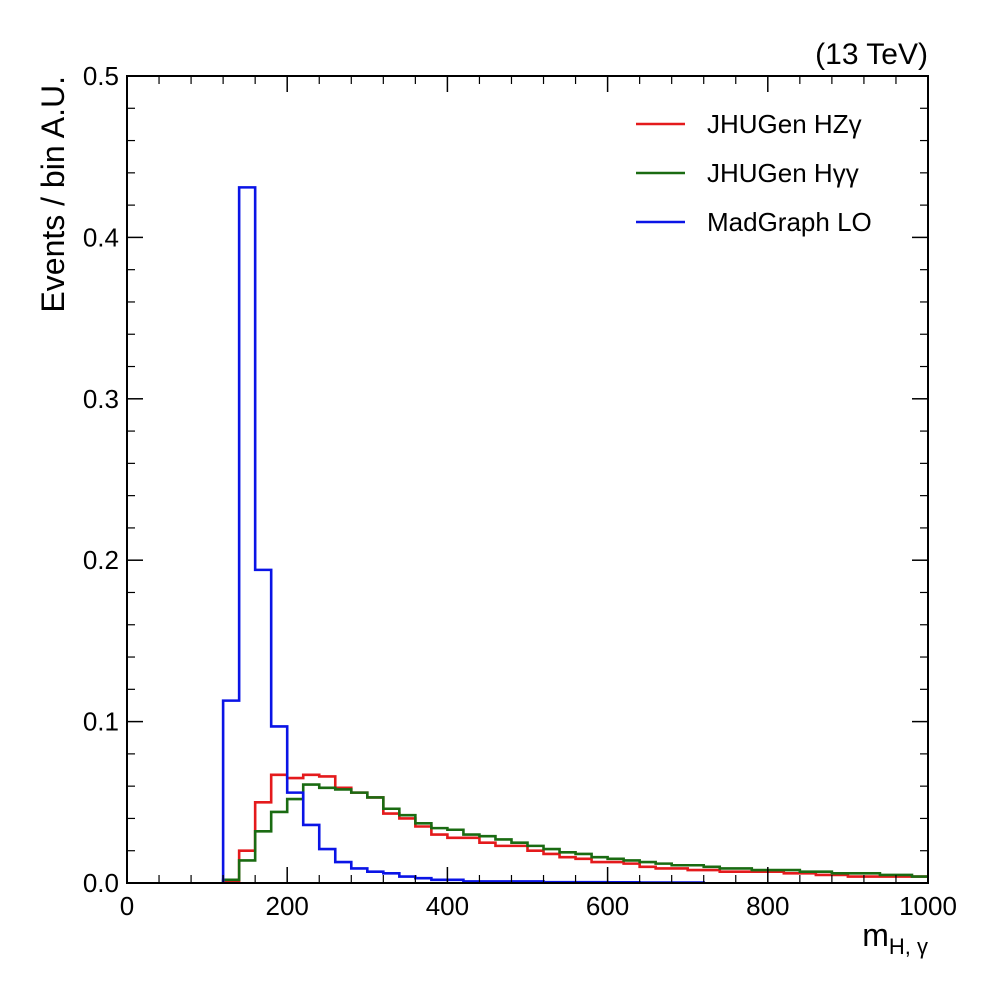 Image resolution: width=1000 pixels, height=1000 pixels. Describe the element at coordinates (101, 883) in the screenshot. I see `y-tick-label: 0.0` at that location.